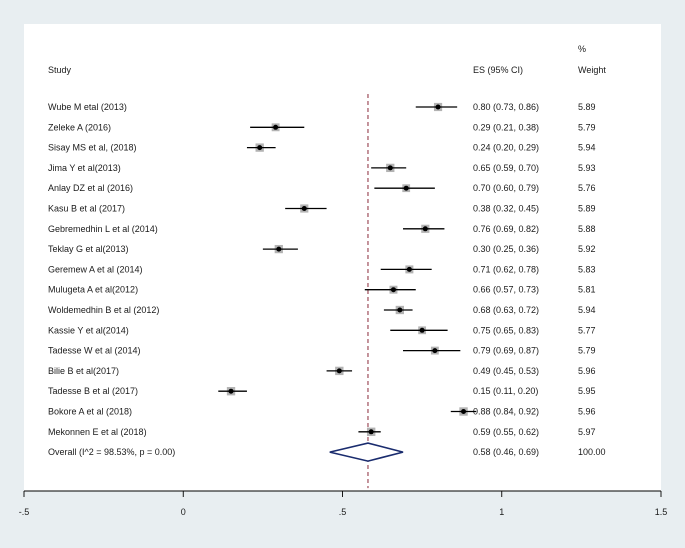  I want to click on study-ci-text: 0.59 (0.55, 0.62), so click(506, 432).